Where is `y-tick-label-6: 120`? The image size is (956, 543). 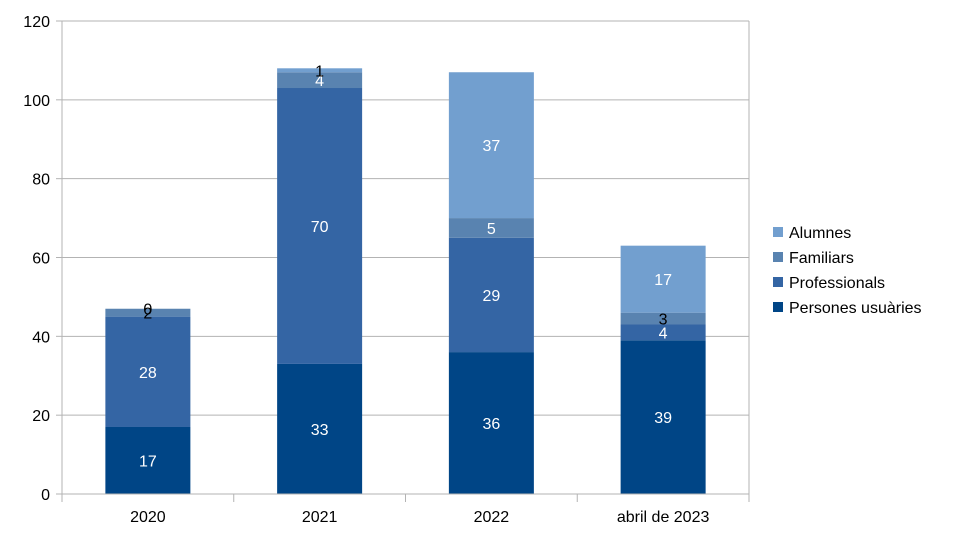
y-tick-label-6: 120 is located at coordinates (36, 22).